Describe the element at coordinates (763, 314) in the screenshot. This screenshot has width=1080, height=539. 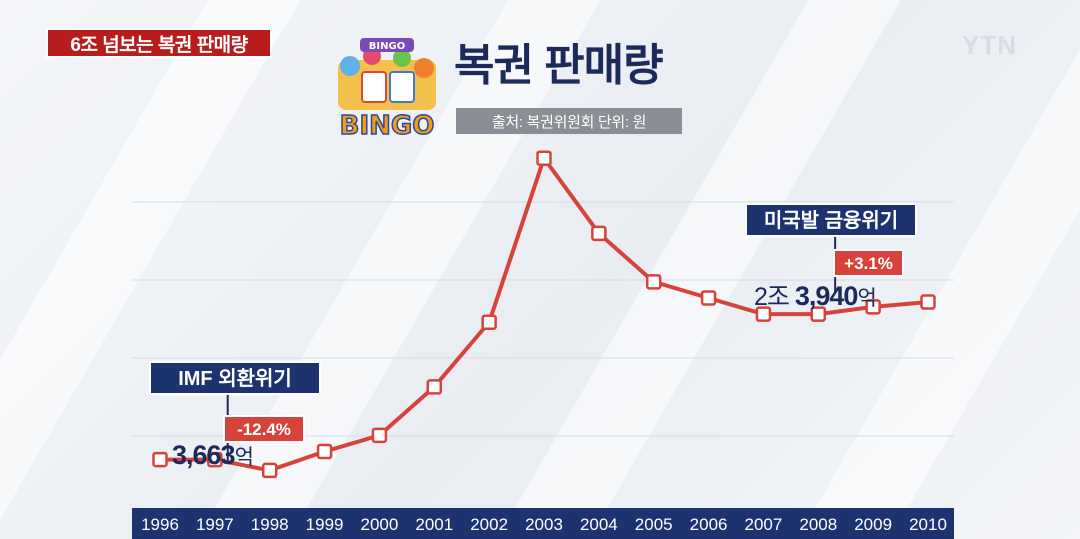
I see `data-point-2007` at that location.